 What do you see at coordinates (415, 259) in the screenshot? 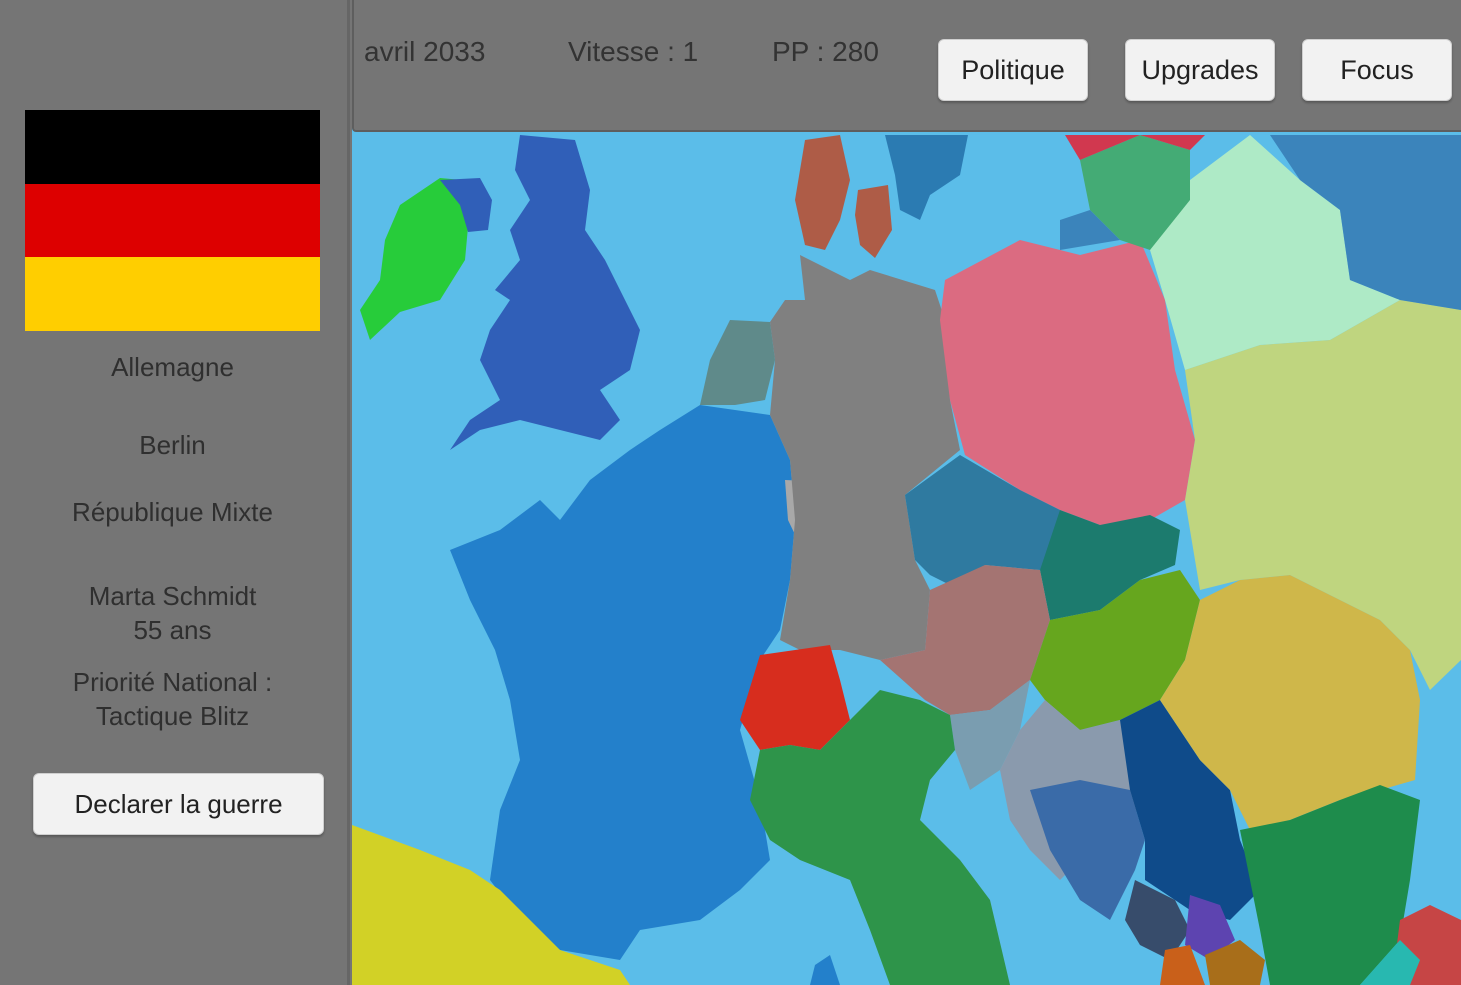
I see `ireland-region` at bounding box center [415, 259].